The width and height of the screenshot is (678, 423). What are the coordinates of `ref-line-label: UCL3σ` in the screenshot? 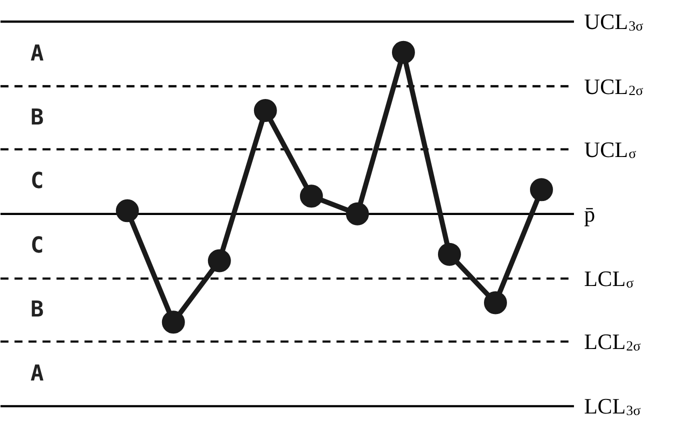 It's located at (614, 22).